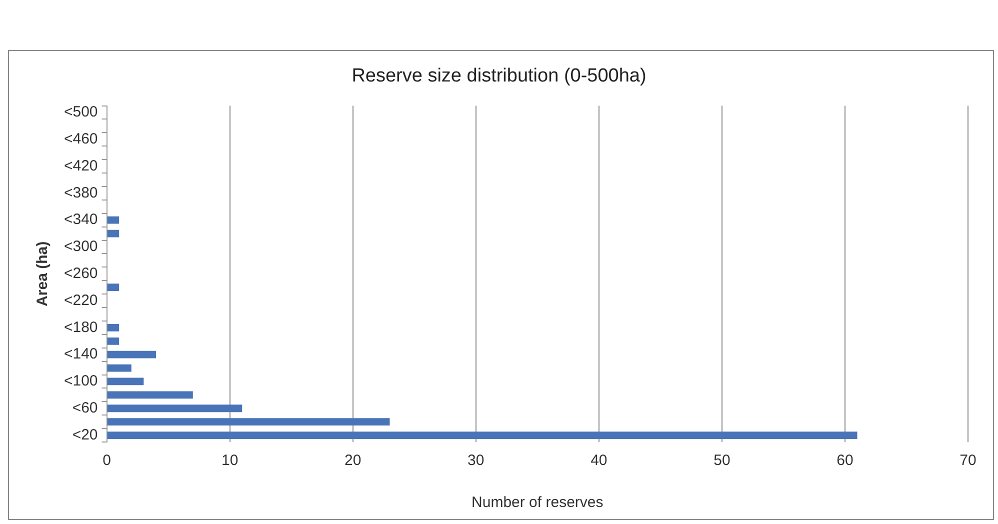 This screenshot has height=524, width=998. Describe the element at coordinates (968, 461) in the screenshot. I see `x-tick-label: 70` at that location.